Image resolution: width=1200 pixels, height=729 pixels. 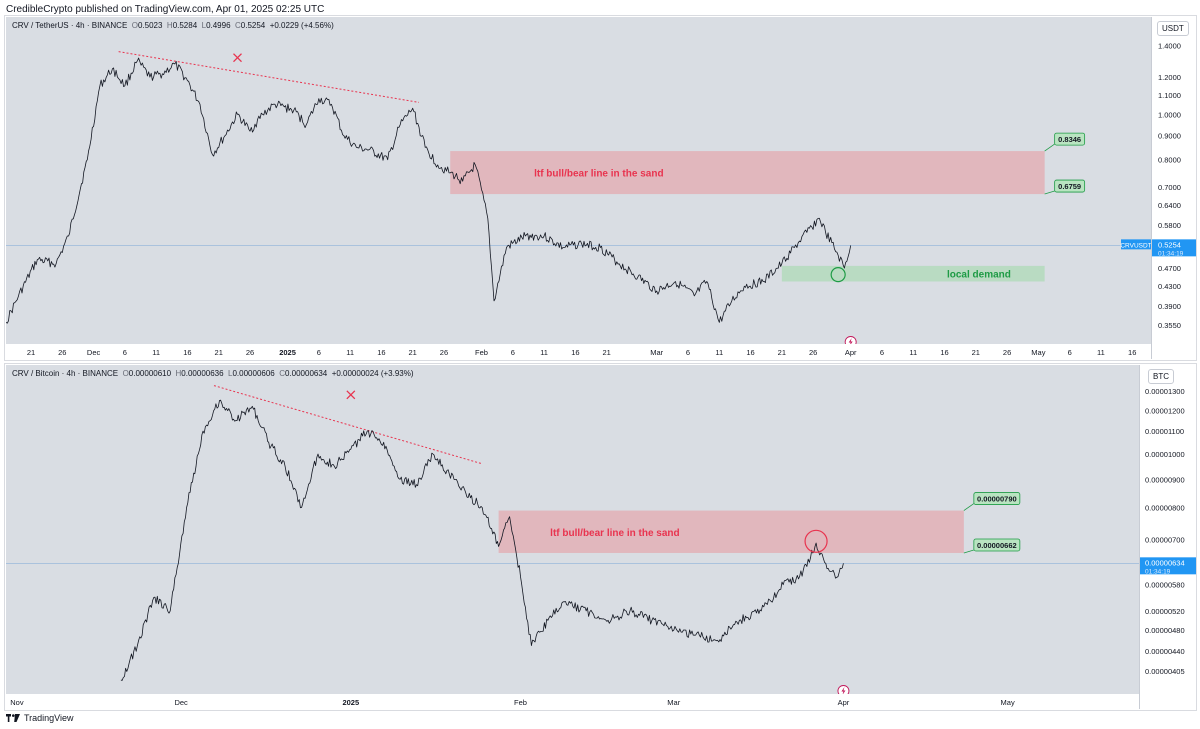 What do you see at coordinates (1169, 160) in the screenshot?
I see `y-tick-label: 0.8000` at bounding box center [1169, 160].